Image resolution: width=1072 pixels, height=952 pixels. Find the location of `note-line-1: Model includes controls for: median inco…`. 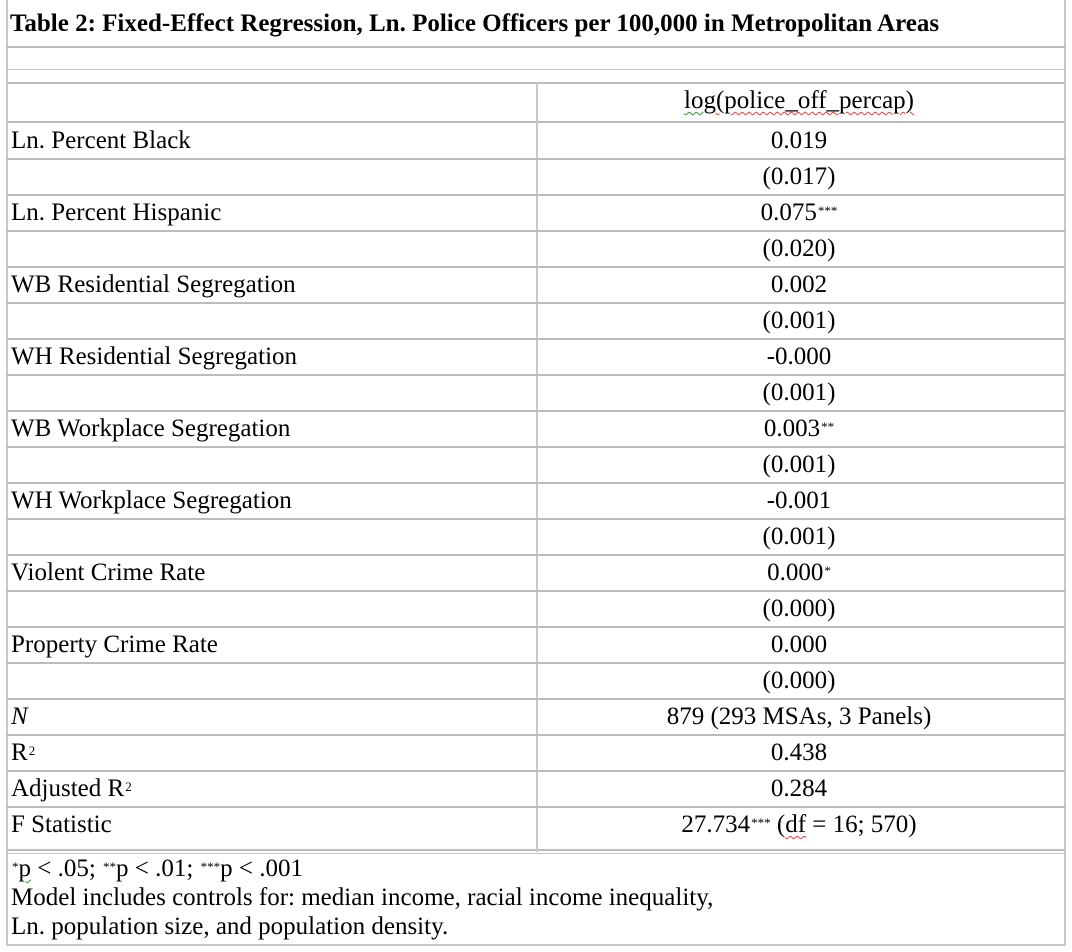

note-line-1: Model includes controls for: median inco… is located at coordinates (362, 897).